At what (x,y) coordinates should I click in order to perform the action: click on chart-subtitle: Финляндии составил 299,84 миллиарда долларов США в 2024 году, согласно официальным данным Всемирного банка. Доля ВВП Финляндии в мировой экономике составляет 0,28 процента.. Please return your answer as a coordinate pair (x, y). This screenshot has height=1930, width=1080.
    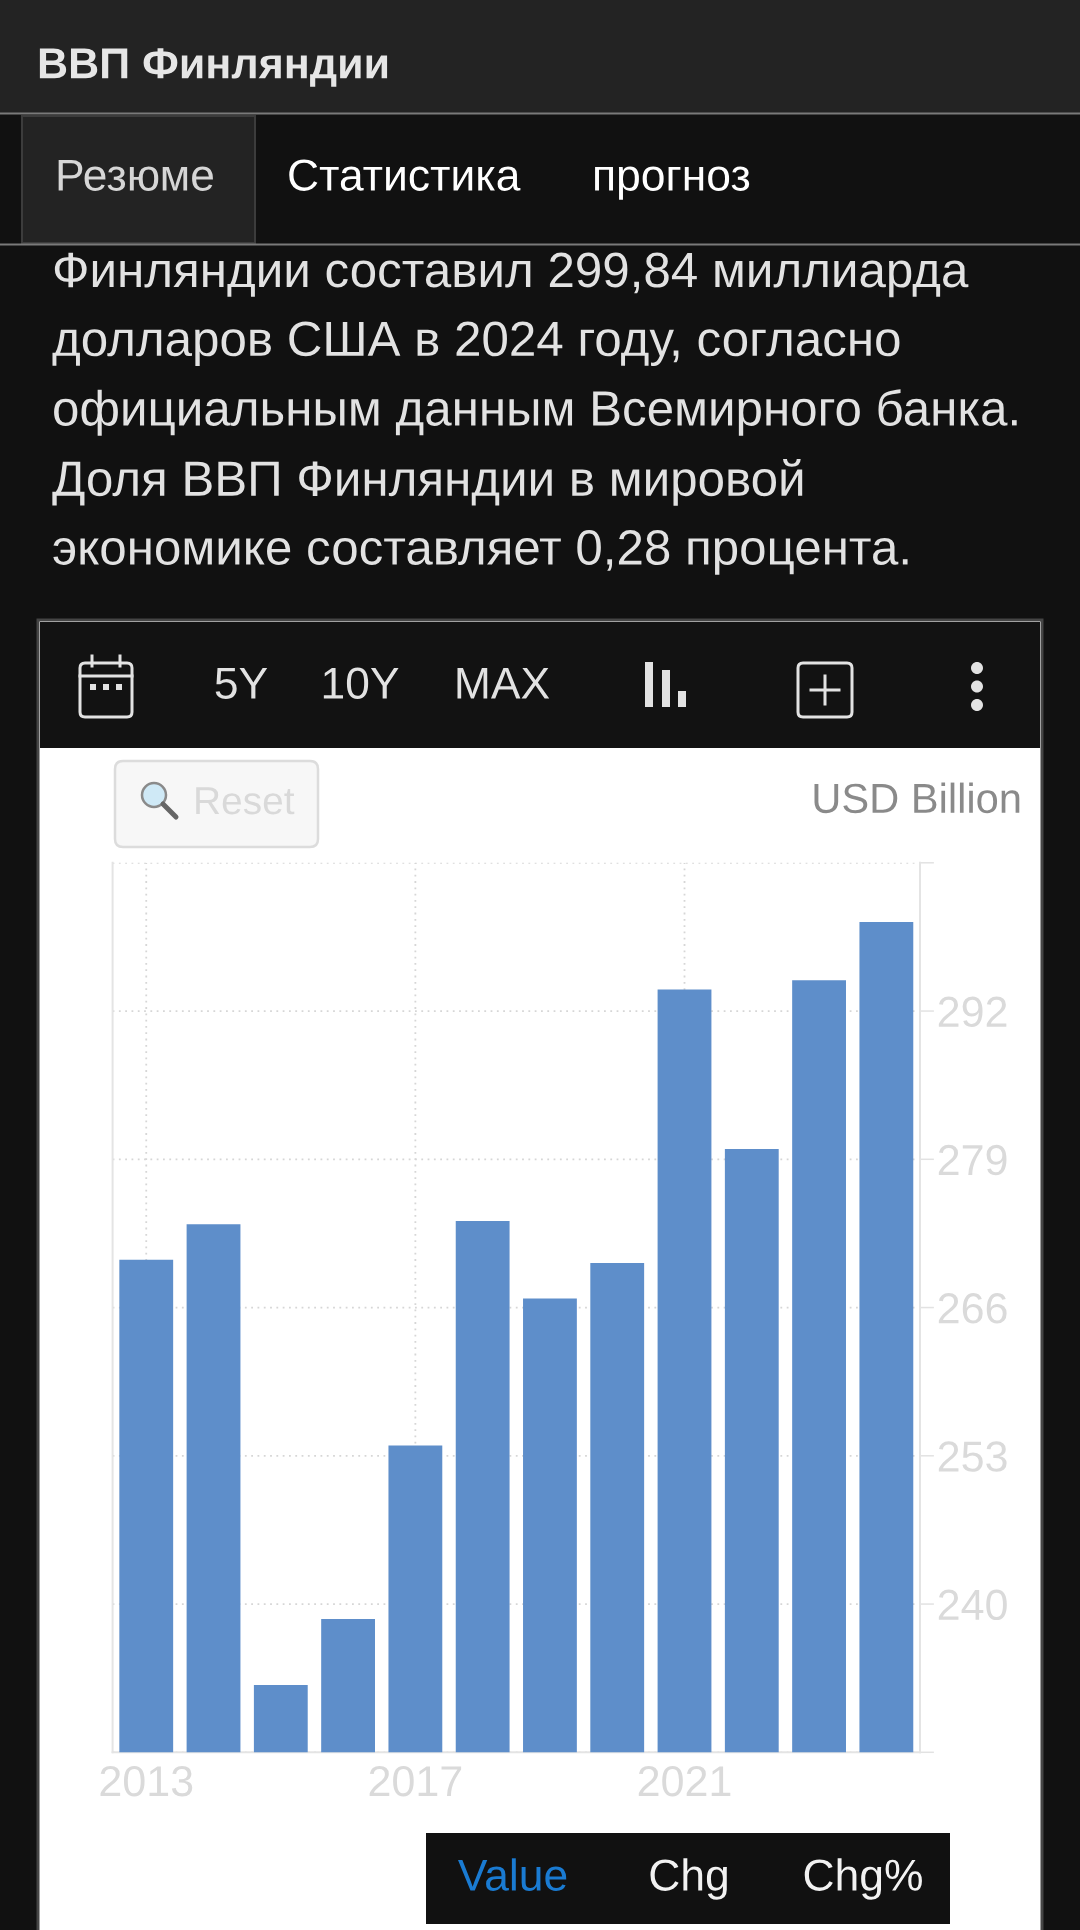
    Looking at the image, I should click on (534, 413).